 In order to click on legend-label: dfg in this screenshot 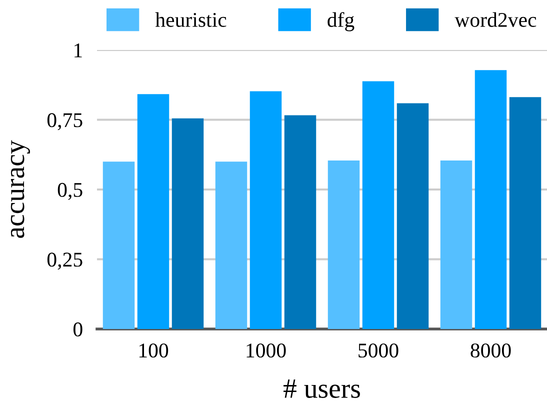, I will do `click(341, 22)`.